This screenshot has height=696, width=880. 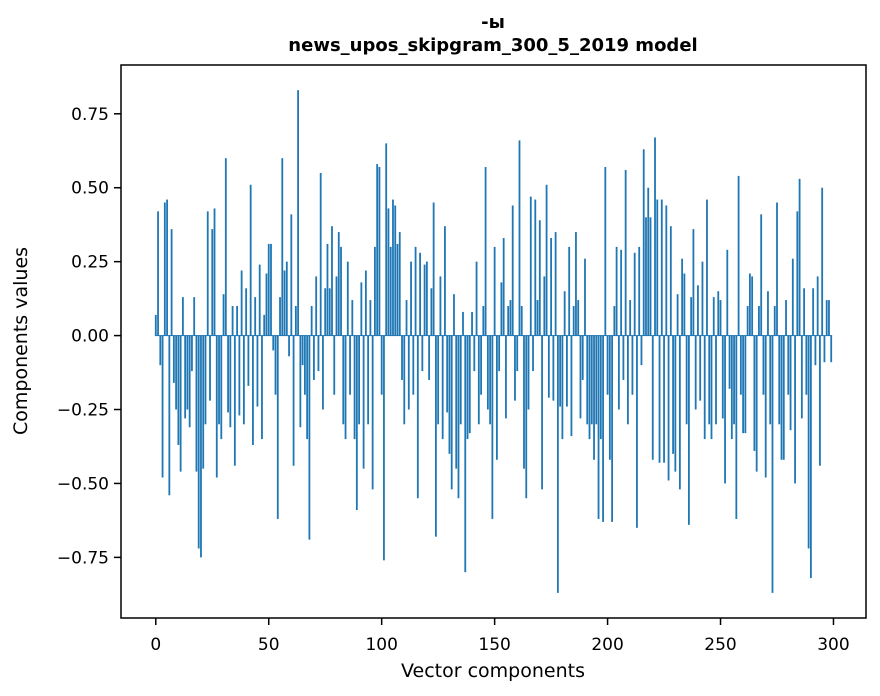 What do you see at coordinates (21, 341) in the screenshot?
I see `y-axis-label: Components values` at bounding box center [21, 341].